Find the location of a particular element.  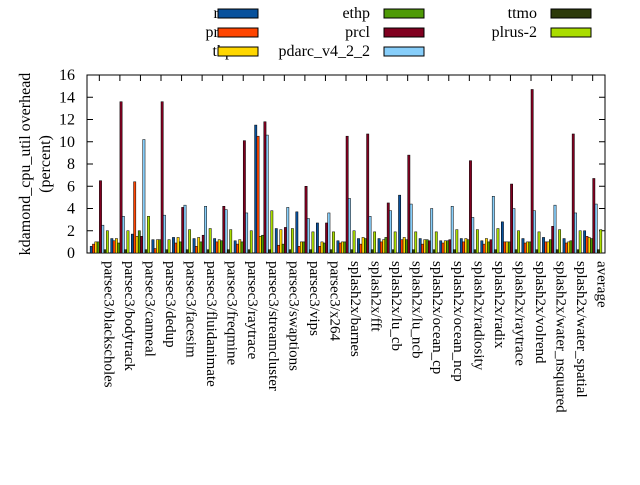

legend-swatch-prec is located at coordinates (238, 32).